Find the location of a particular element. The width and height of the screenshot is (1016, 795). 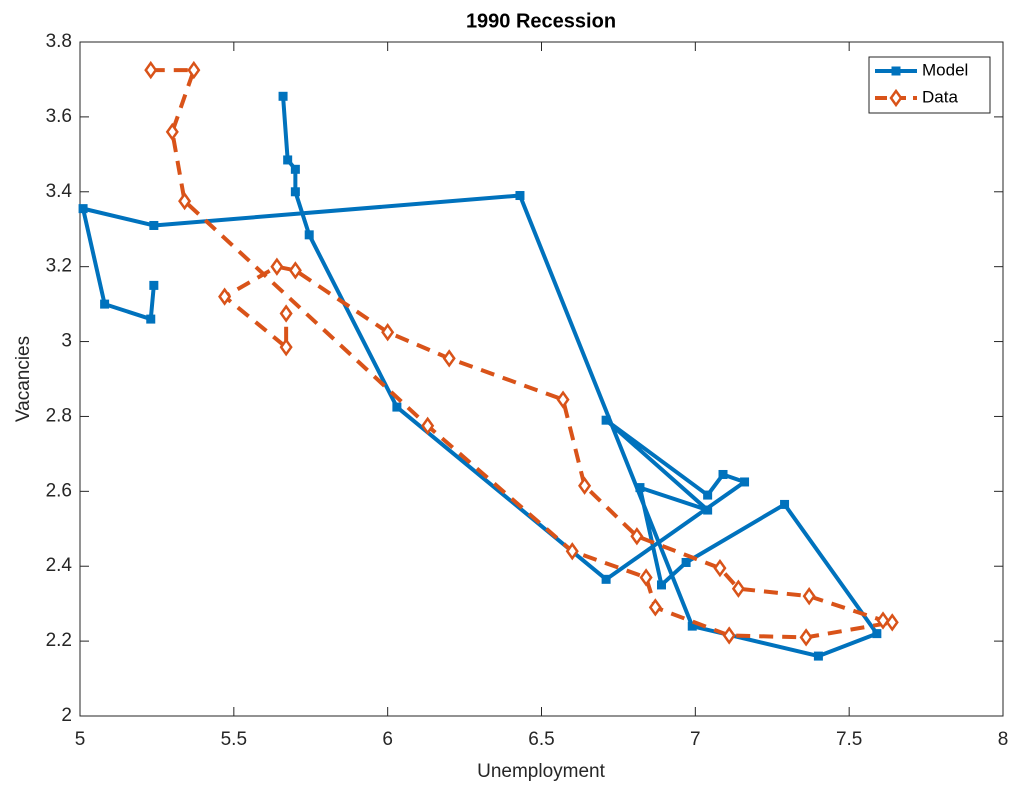

legend: Model Data is located at coordinates (929, 85).